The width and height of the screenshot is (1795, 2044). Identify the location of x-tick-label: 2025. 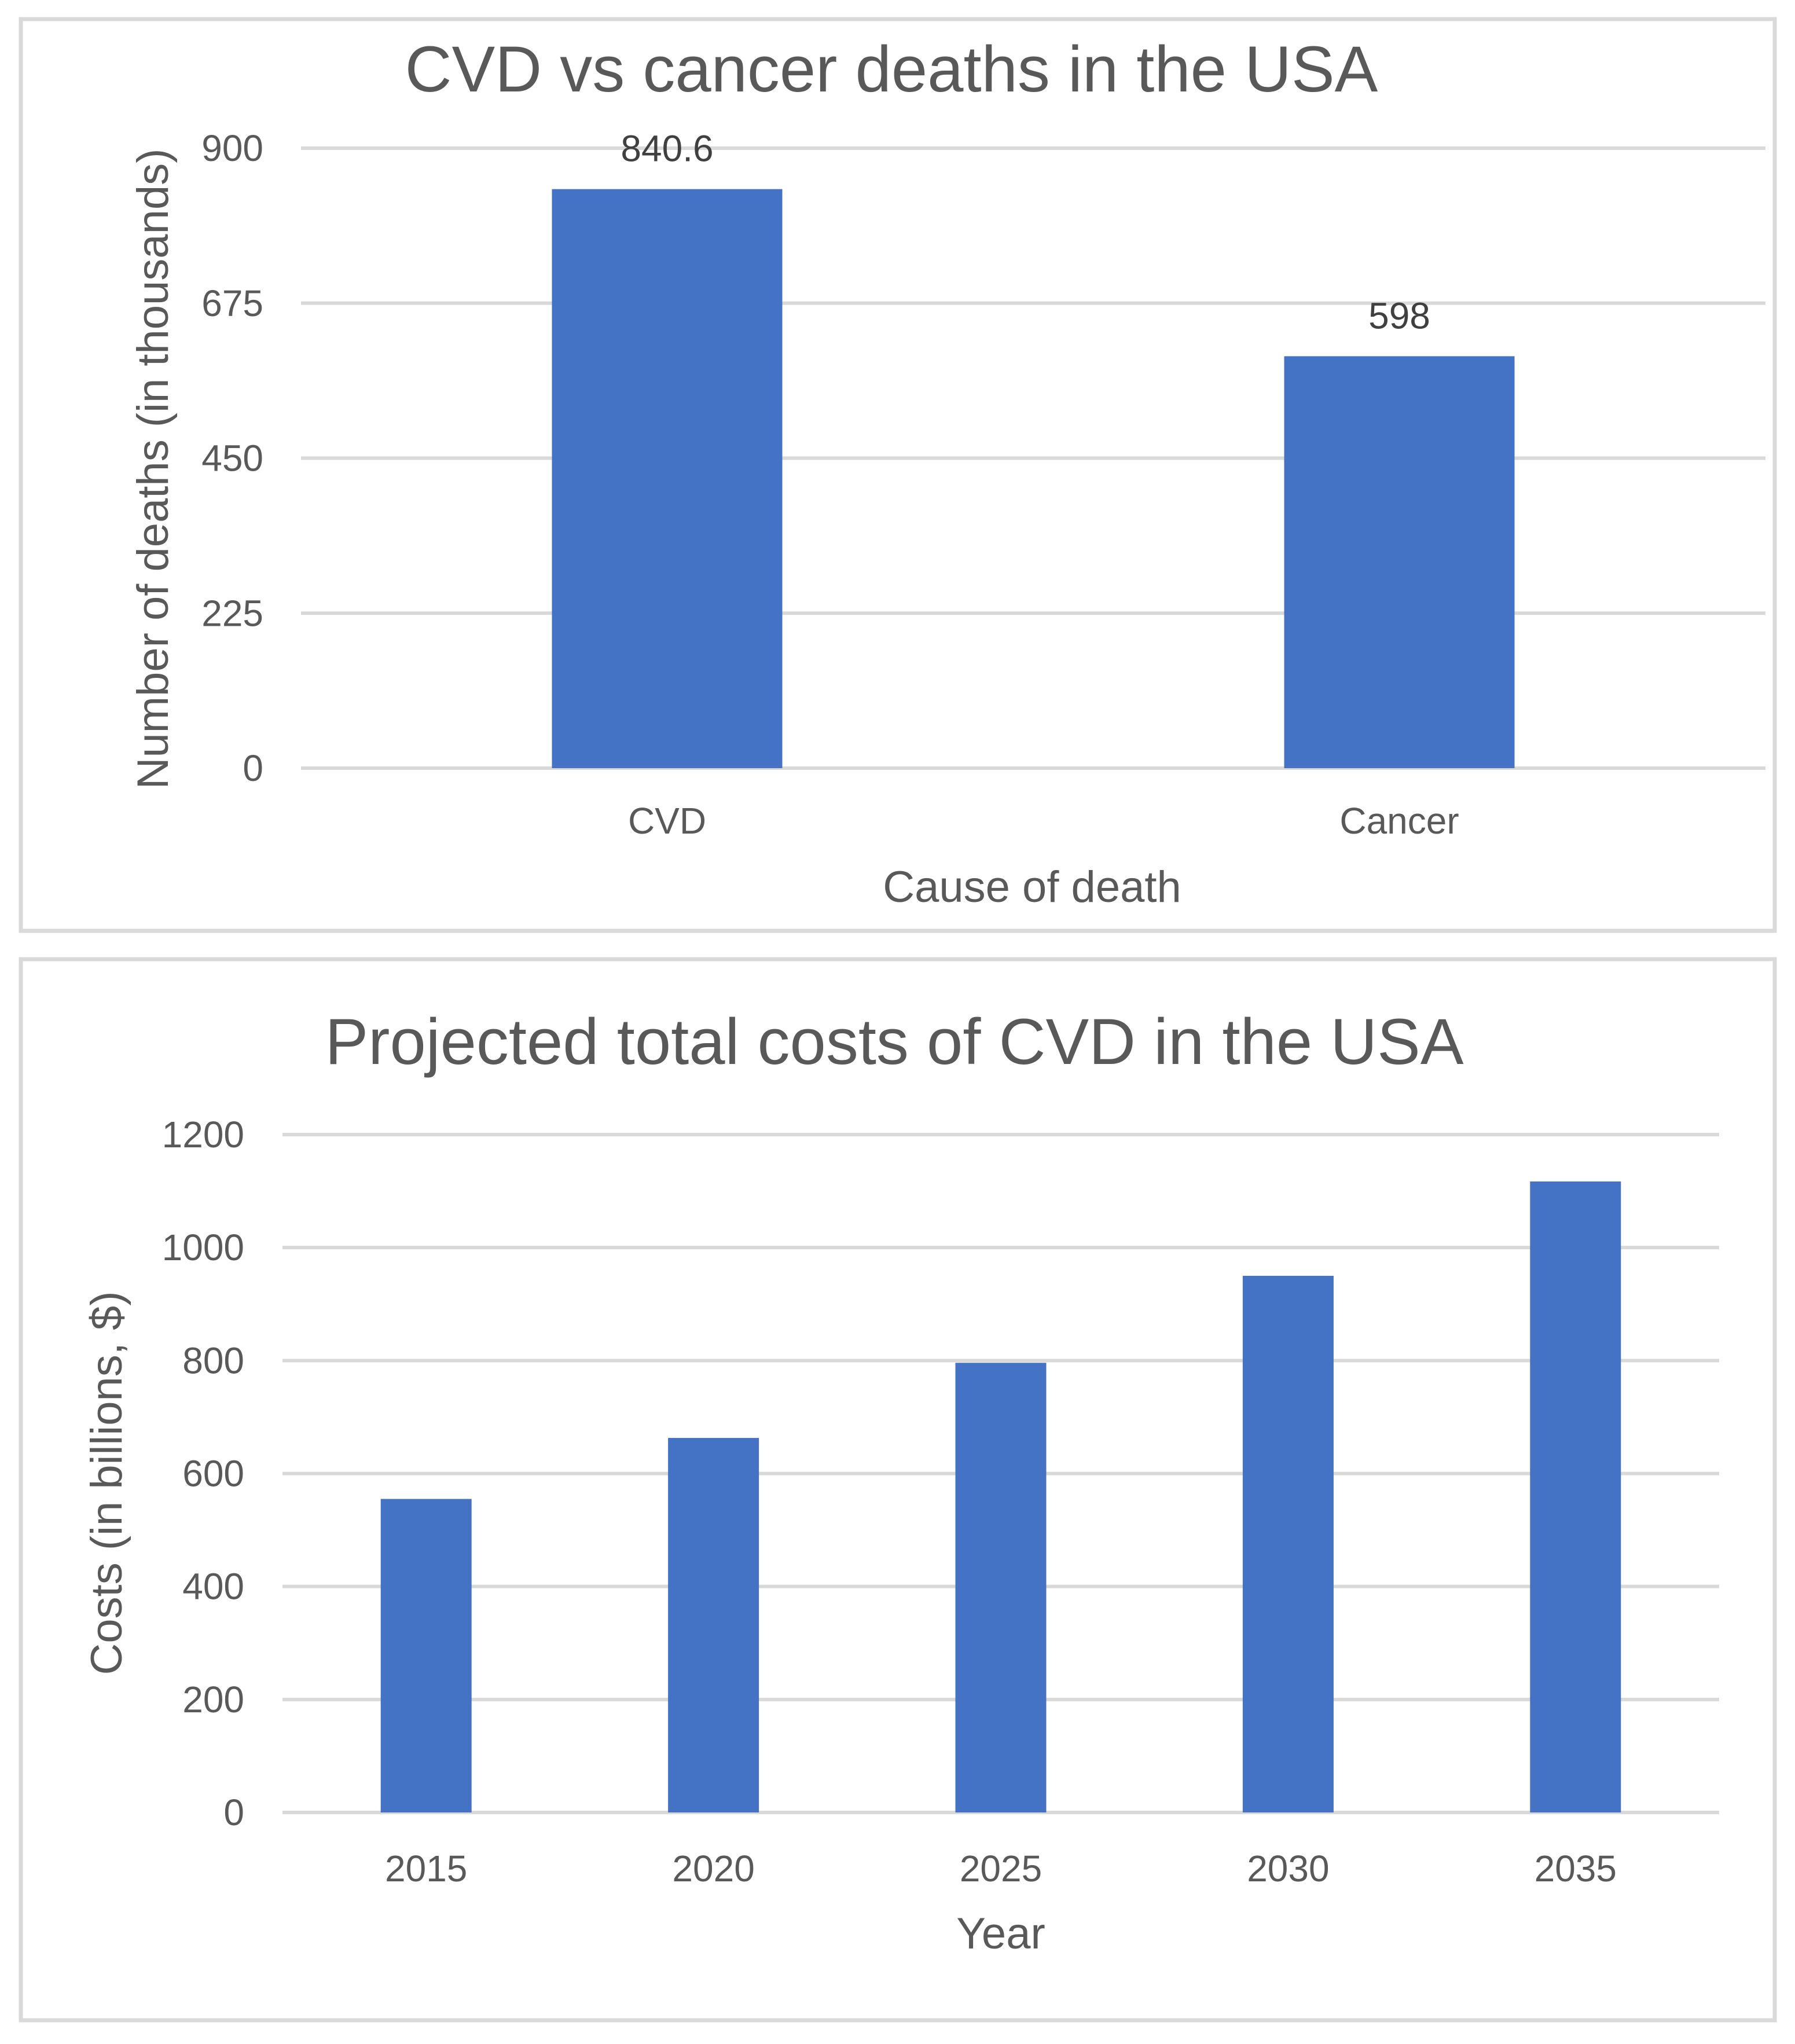
(1001, 1868).